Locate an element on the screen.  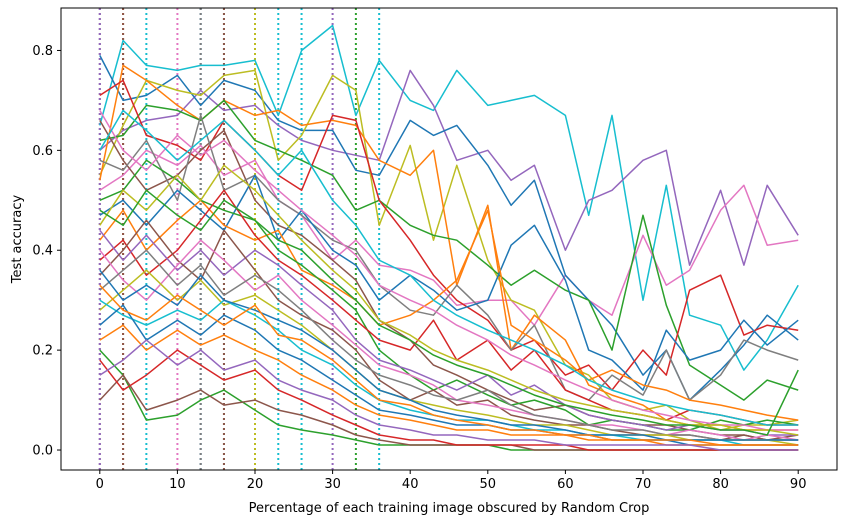
x-tick-label-0: 0 is located at coordinates (100, 484).